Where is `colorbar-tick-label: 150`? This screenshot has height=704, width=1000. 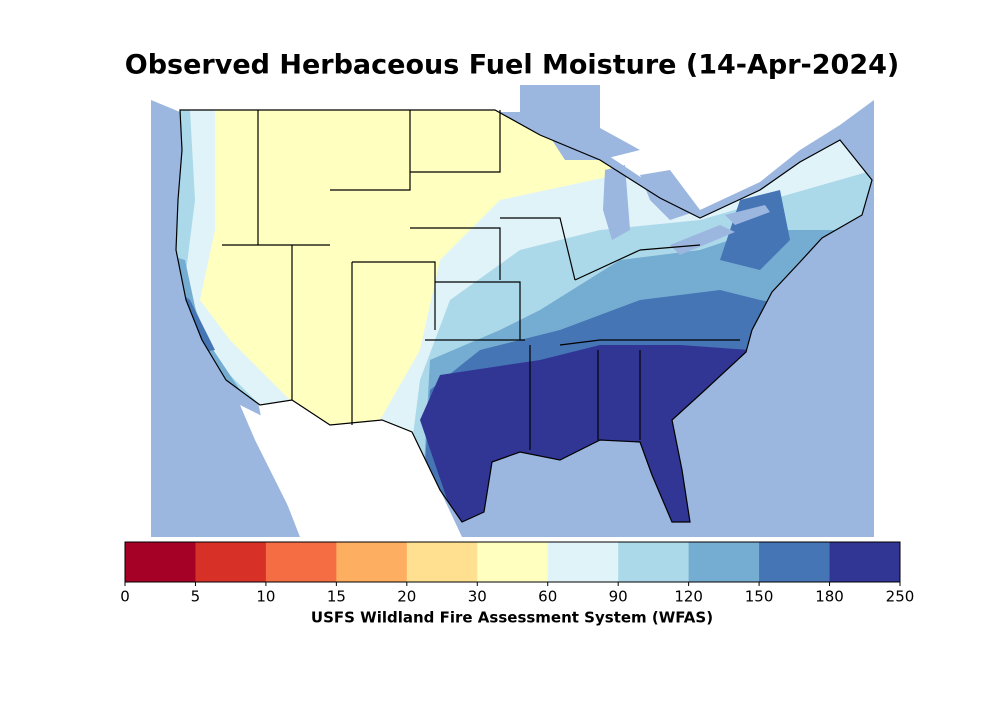
colorbar-tick-label: 150 is located at coordinates (759, 597).